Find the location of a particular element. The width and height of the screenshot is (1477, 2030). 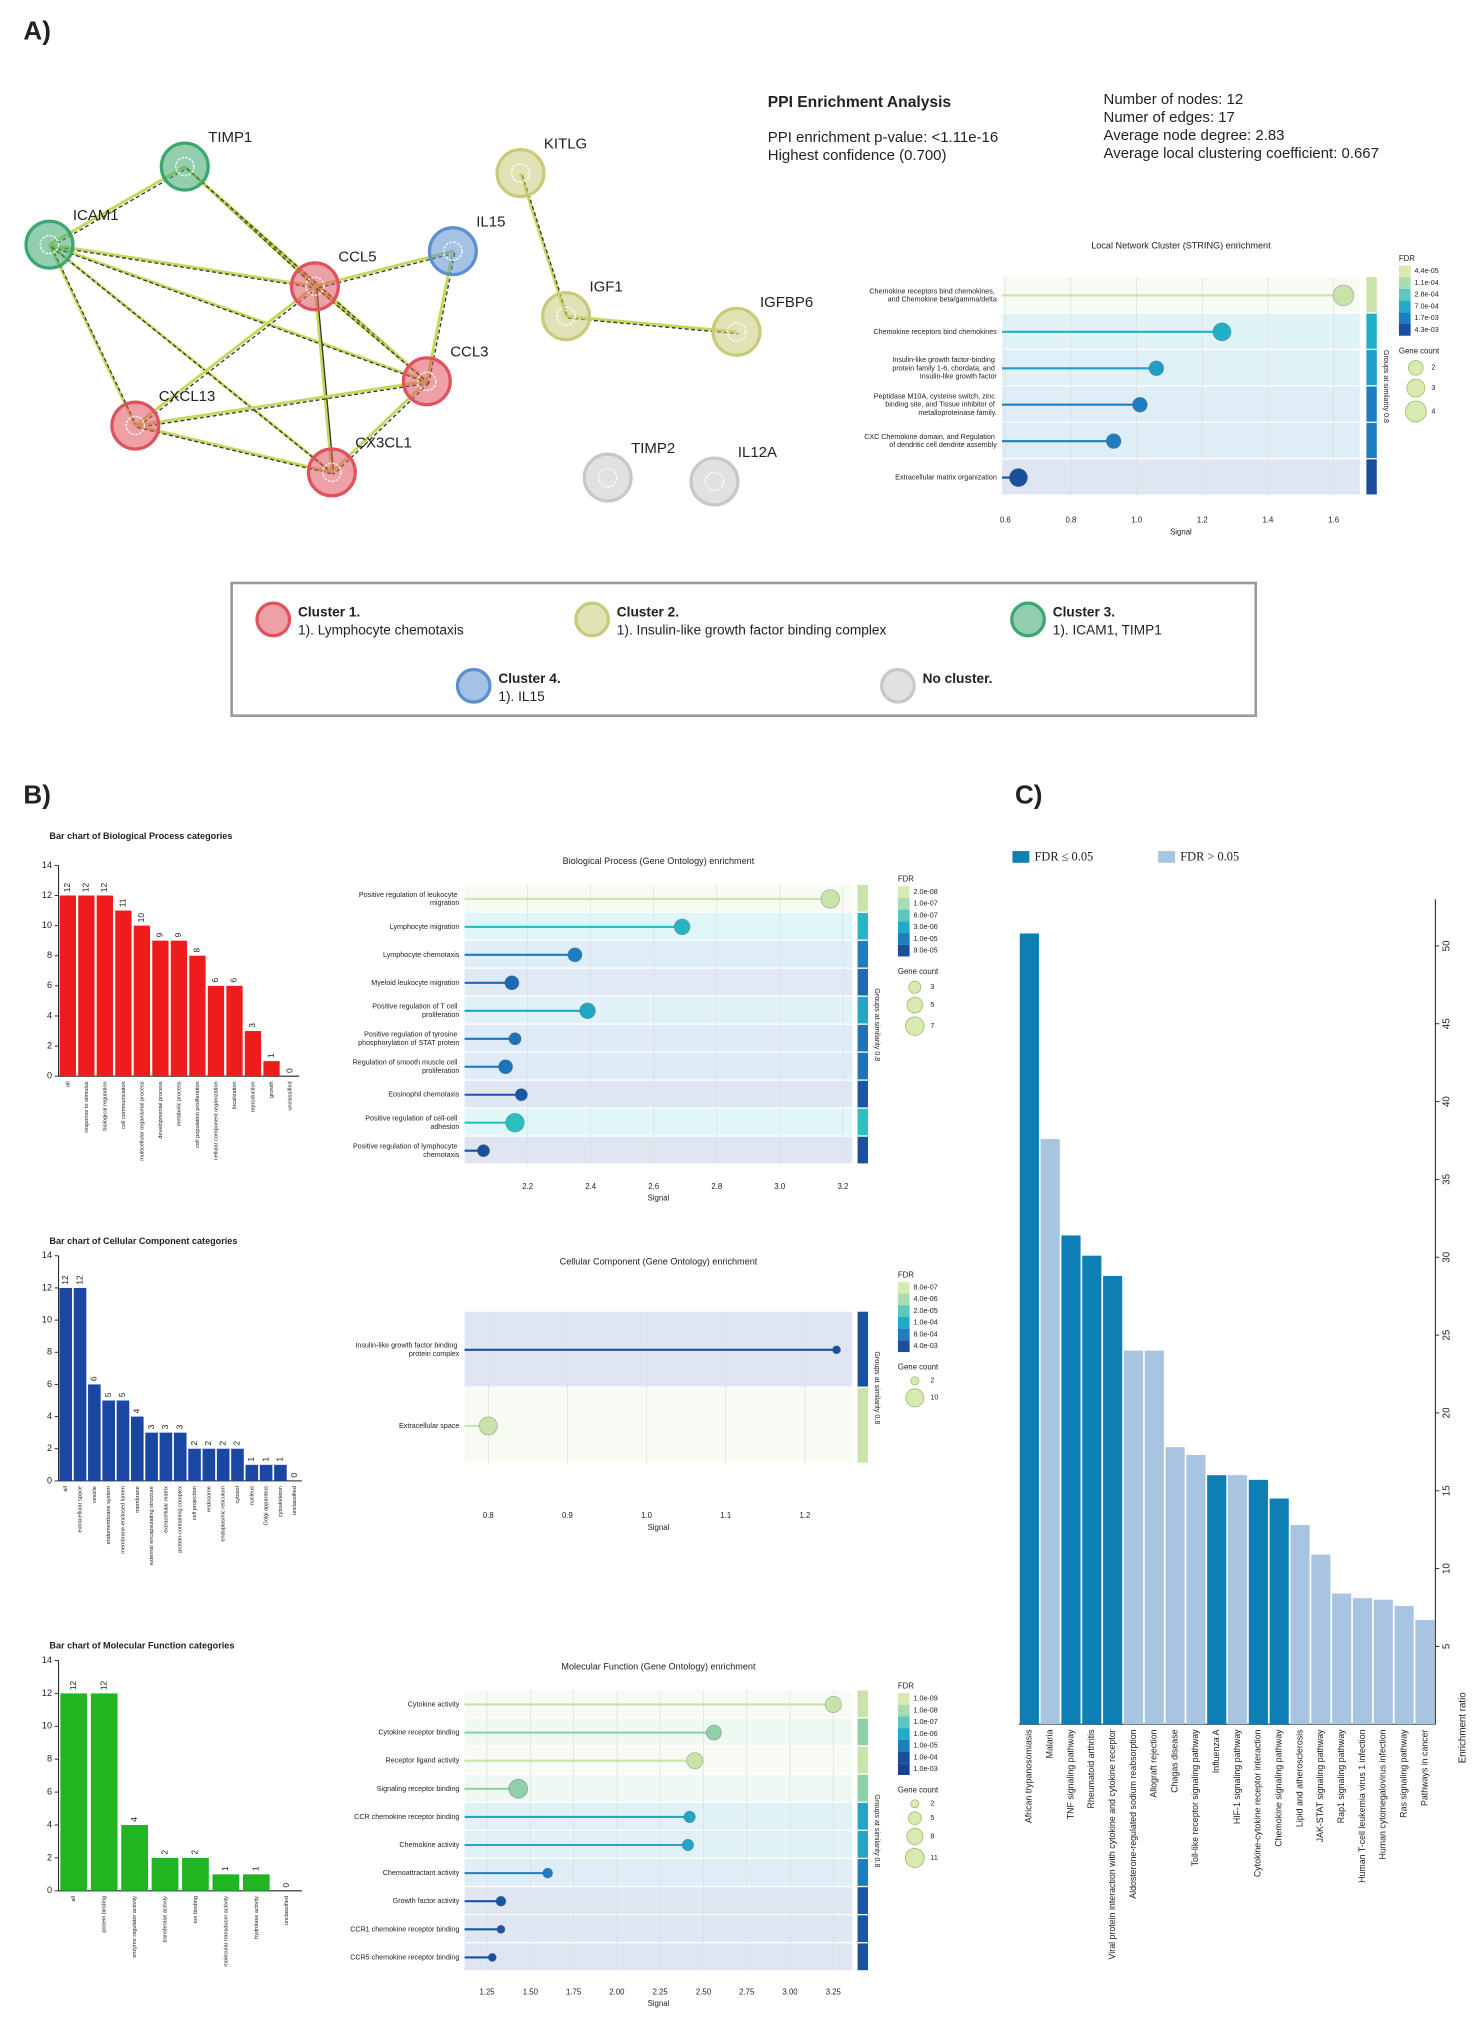

fdr-label: 1.0e-08 is located at coordinates (926, 1710).